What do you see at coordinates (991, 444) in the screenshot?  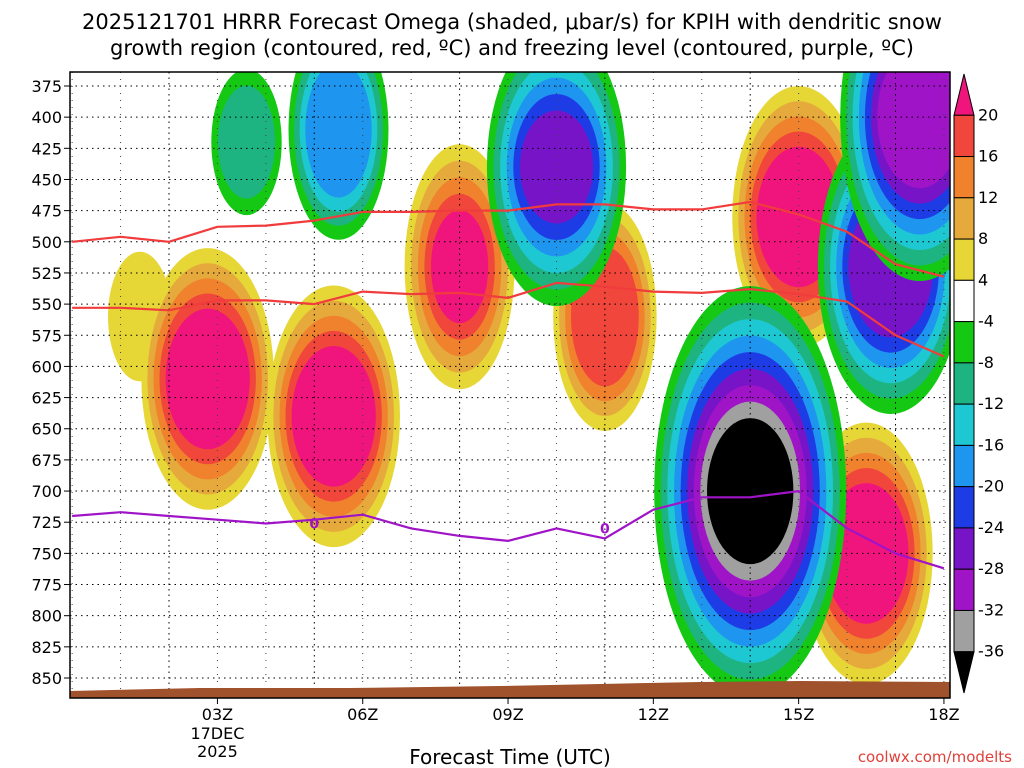 I see `colorbar-tick-label: -16` at bounding box center [991, 444].